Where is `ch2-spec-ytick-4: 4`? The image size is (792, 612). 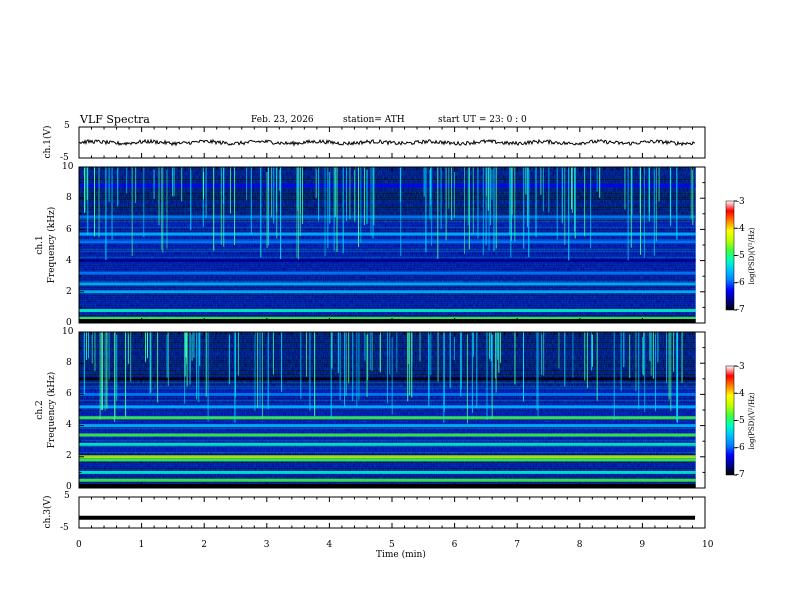 ch2-spec-ytick-4: 4 is located at coordinates (69, 425).